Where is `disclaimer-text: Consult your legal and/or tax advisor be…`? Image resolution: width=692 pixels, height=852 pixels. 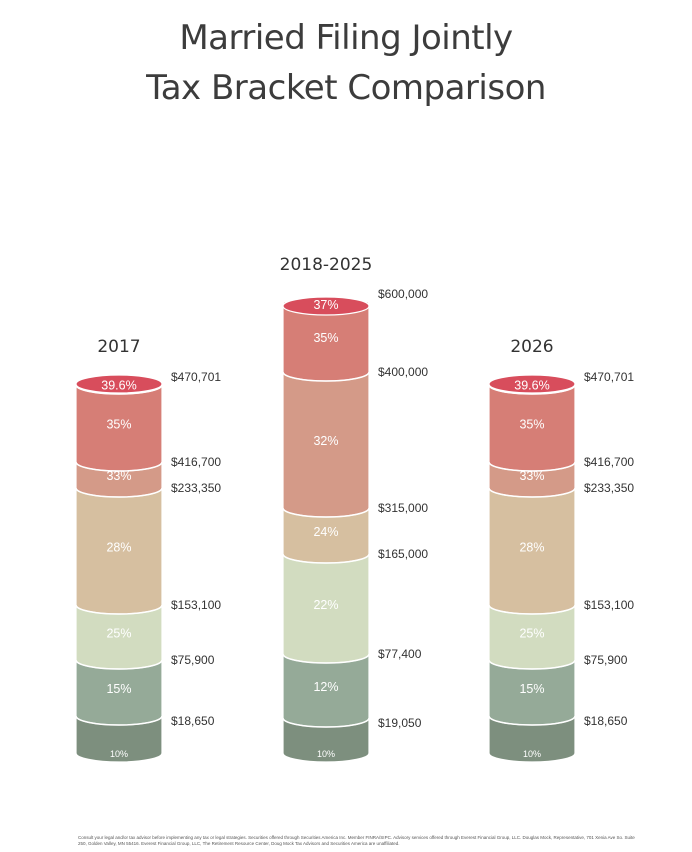 disclaimer-text: Consult your legal and/or tax advisor be… is located at coordinates (356, 840).